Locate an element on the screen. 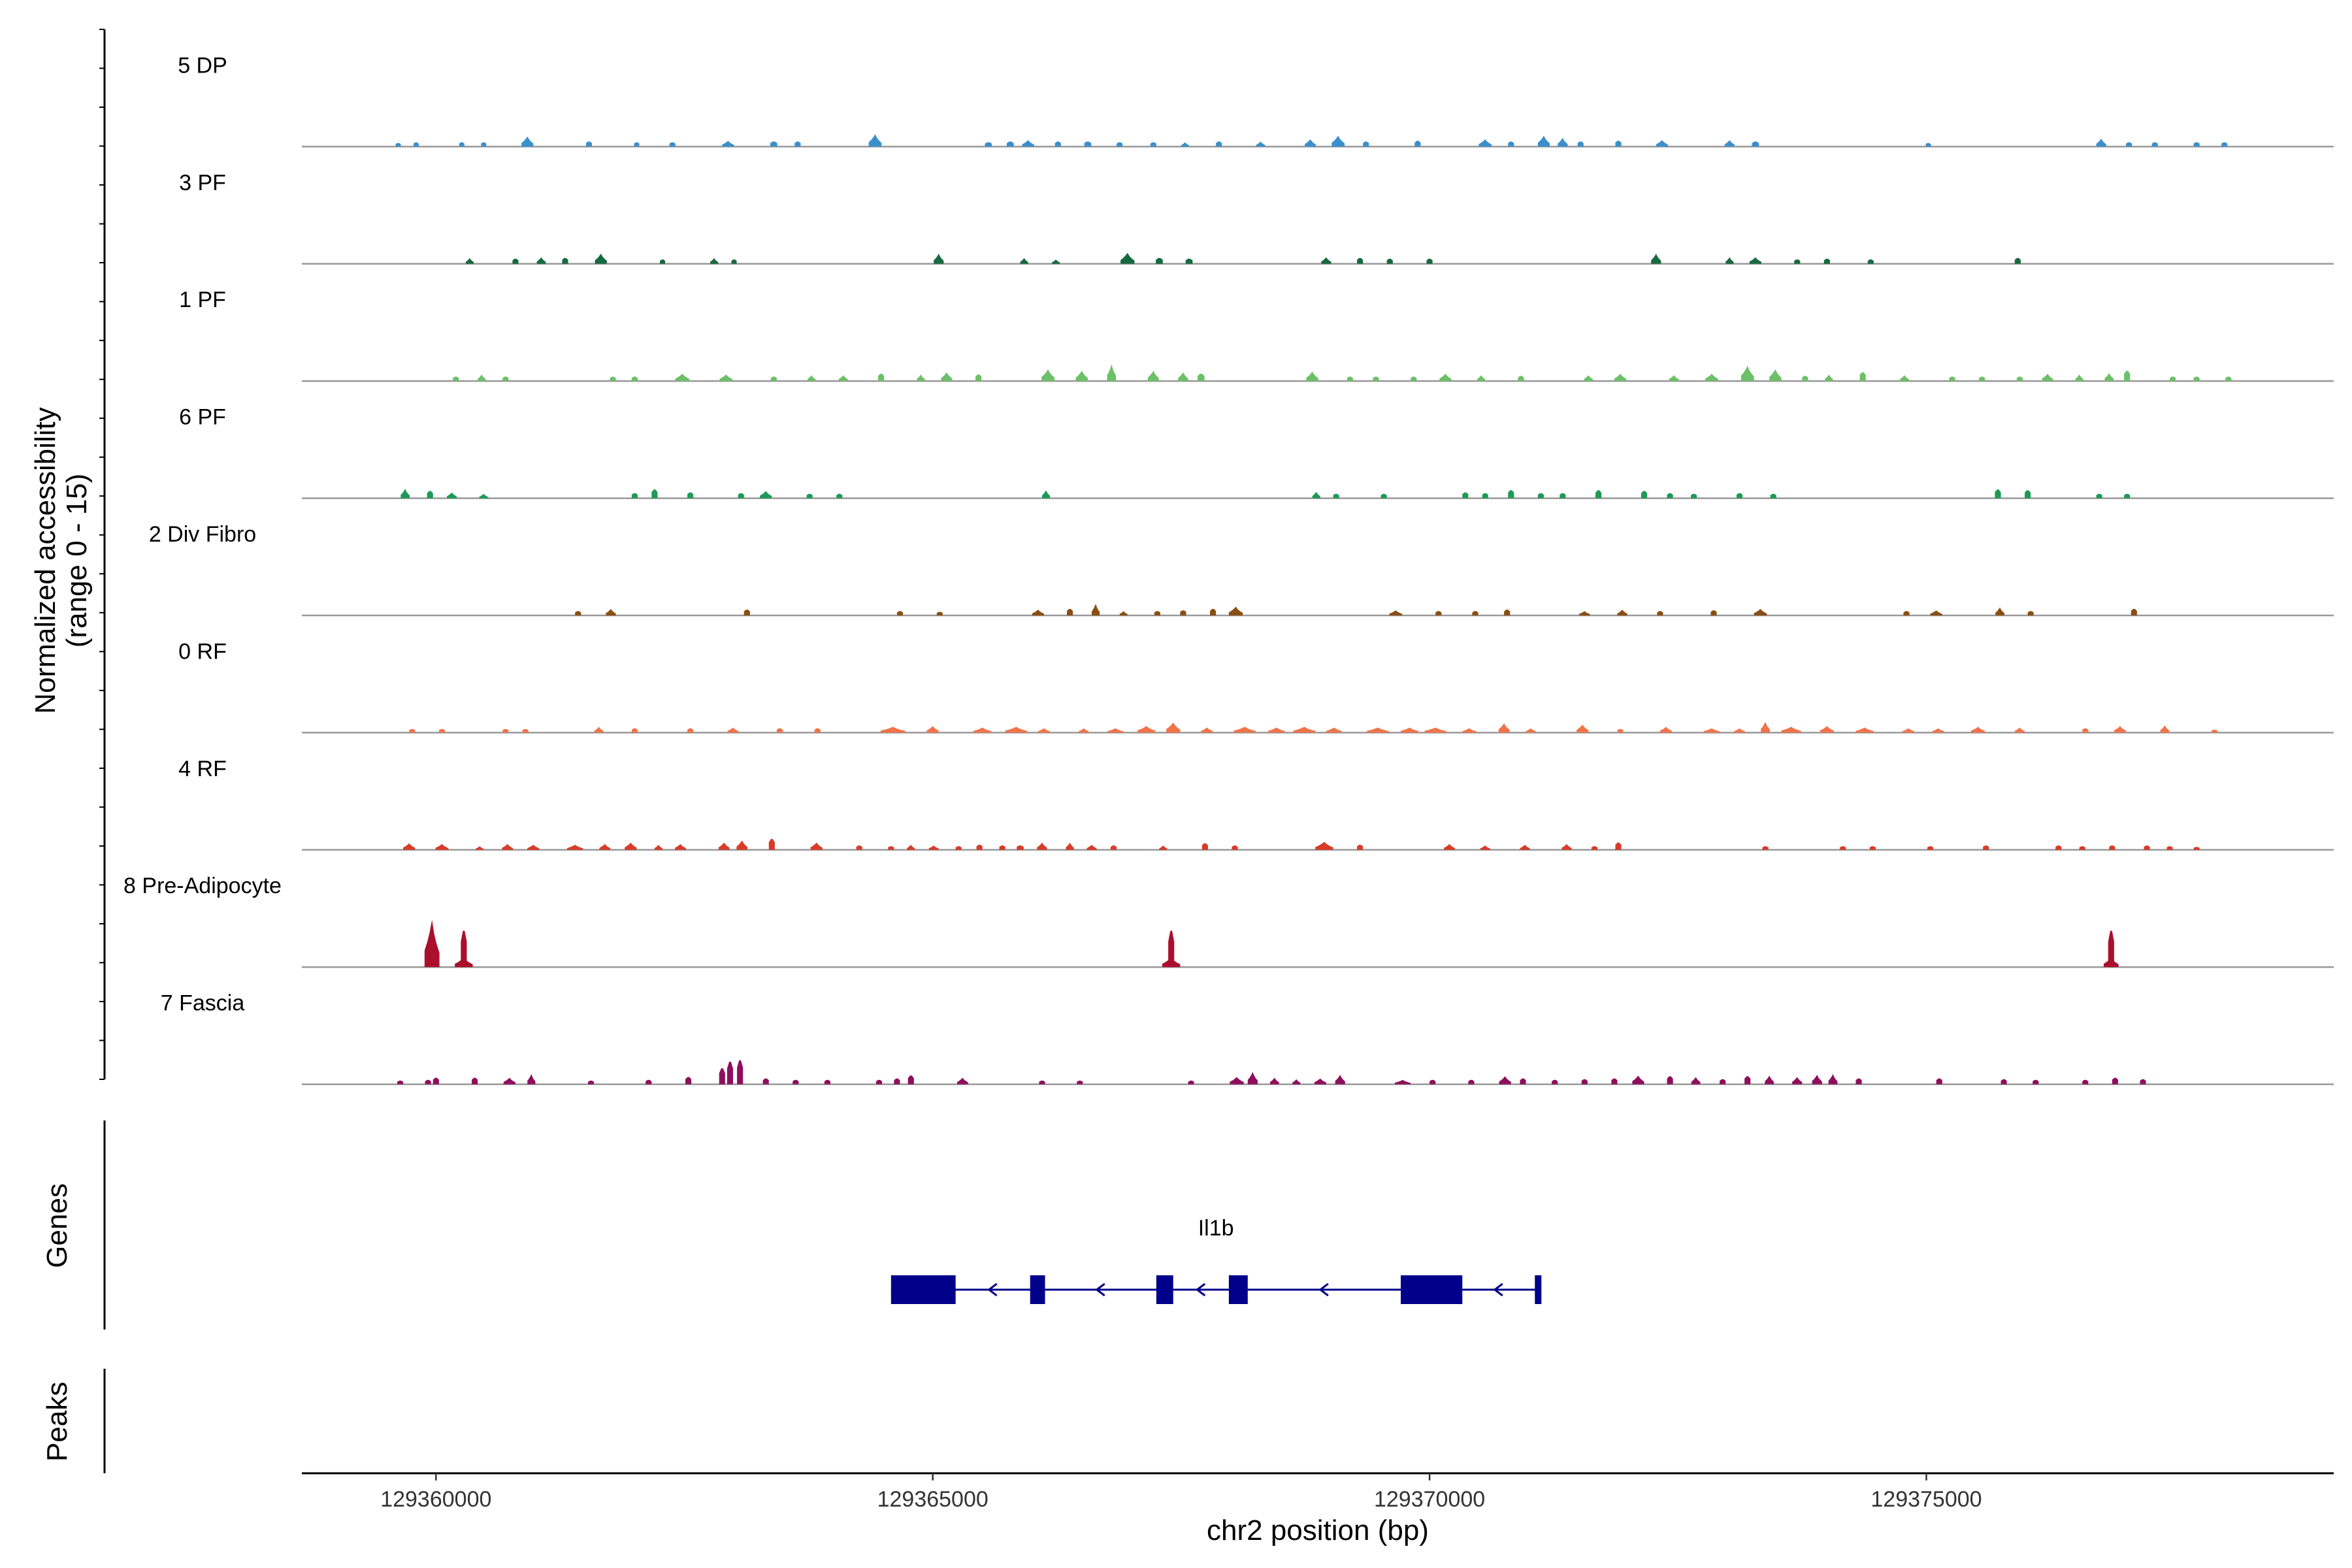  track-label: 3 PF is located at coordinates (202, 183).